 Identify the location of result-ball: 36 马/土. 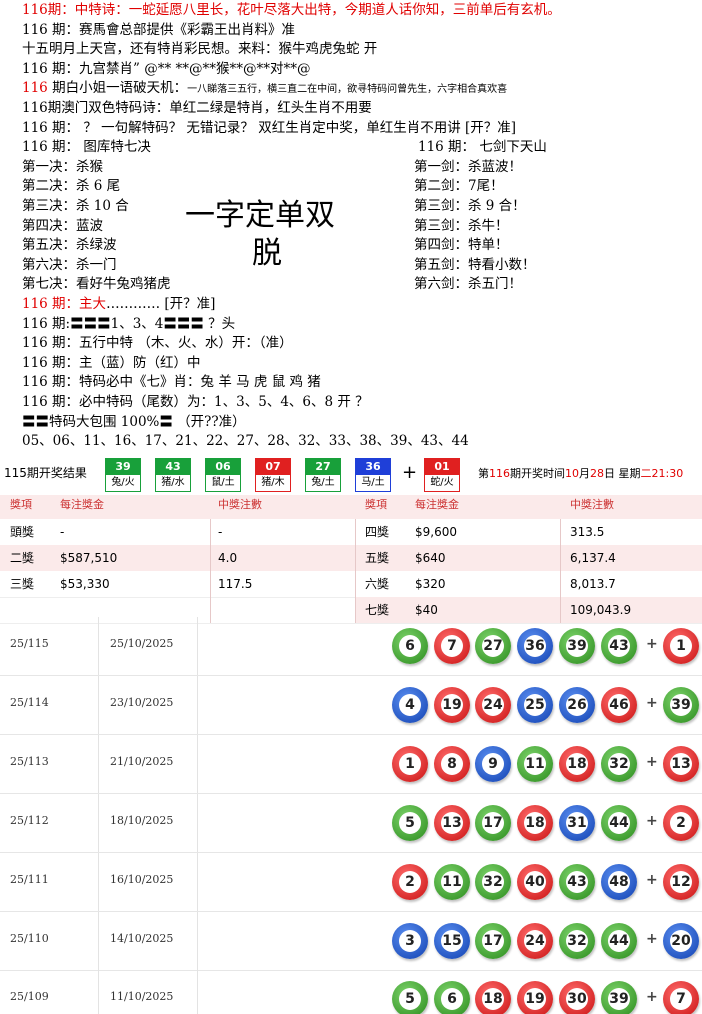
(373, 475).